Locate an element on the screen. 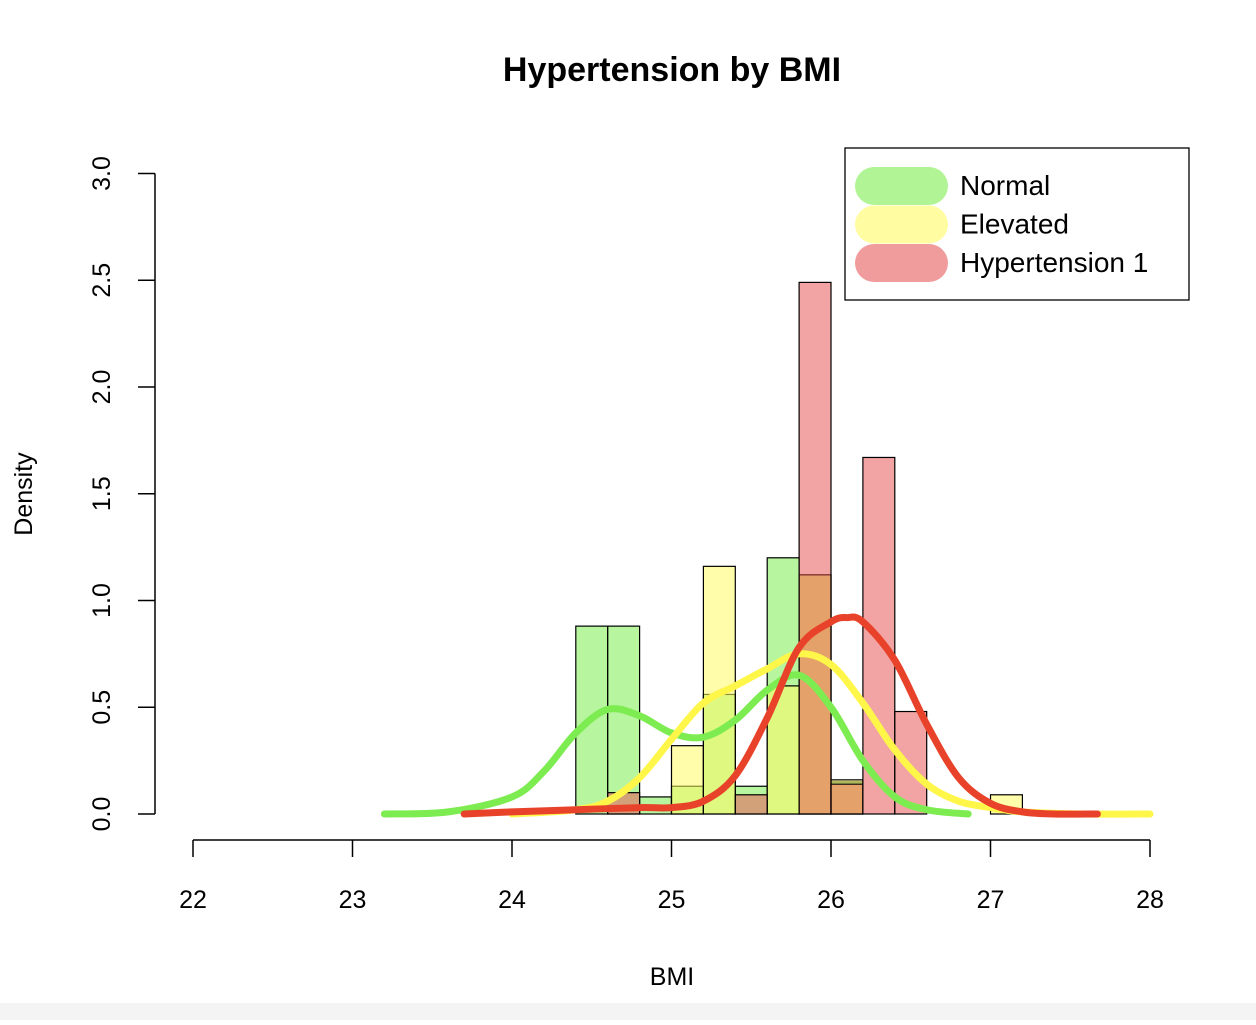  x-tick-label: 22 is located at coordinates (193, 900).